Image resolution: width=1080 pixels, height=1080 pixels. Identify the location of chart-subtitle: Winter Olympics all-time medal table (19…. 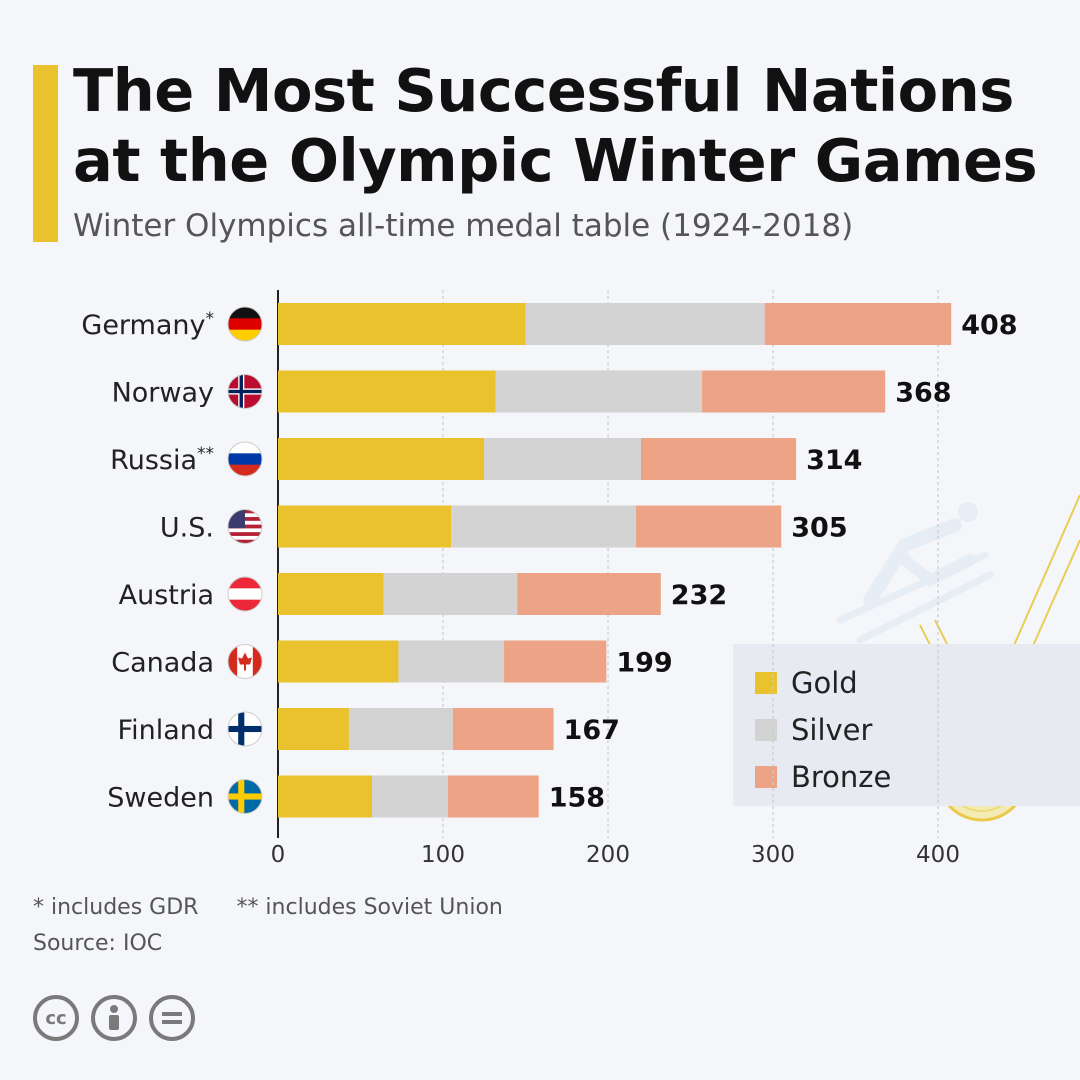
(463, 226).